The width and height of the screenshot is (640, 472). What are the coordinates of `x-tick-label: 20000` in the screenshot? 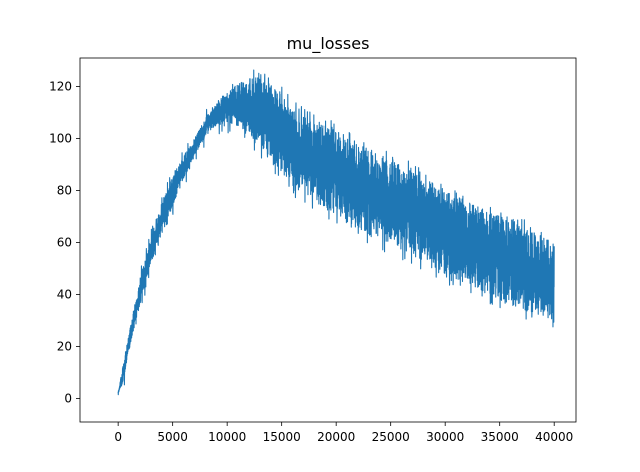 It's located at (336, 437).